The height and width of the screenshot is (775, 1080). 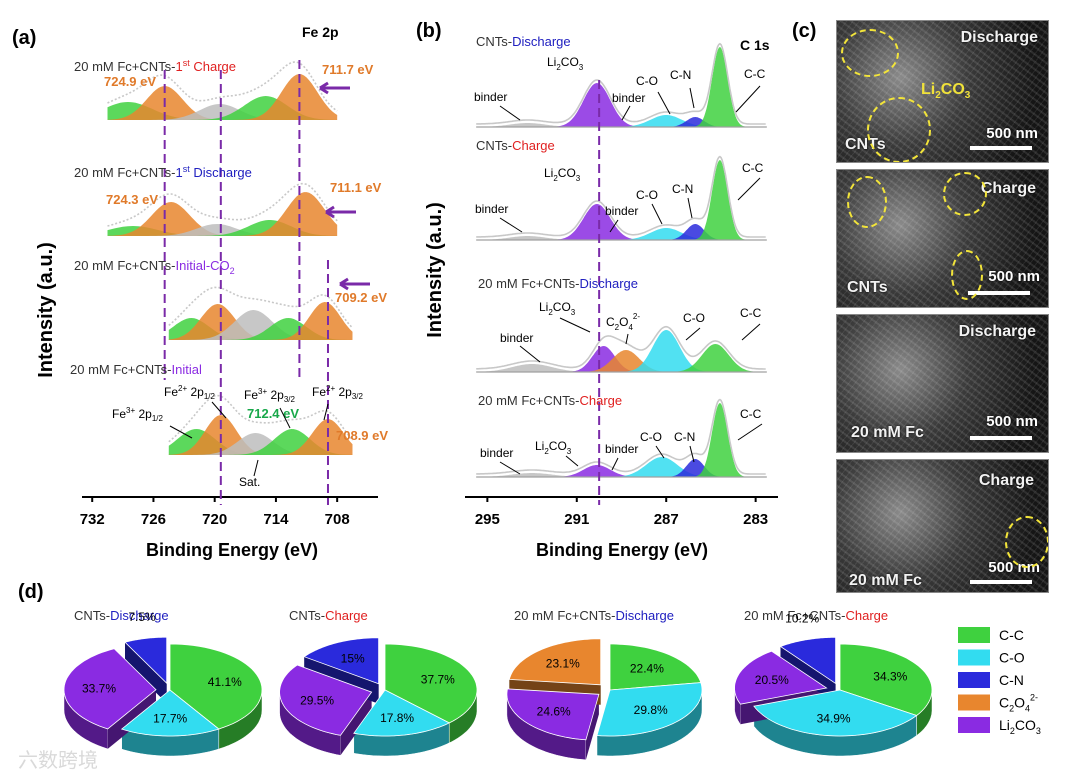 What do you see at coordinates (946, 91) in the screenshot?
I see `sem-1-li2co3-label: Li2CO3` at bounding box center [946, 91].